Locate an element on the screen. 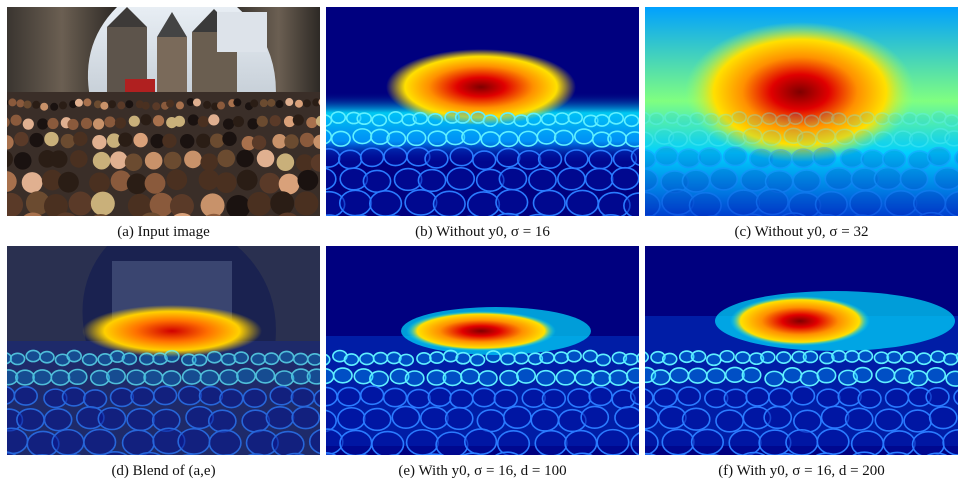 This screenshot has height=488, width=965. crowd-photo is located at coordinates (163, 111).